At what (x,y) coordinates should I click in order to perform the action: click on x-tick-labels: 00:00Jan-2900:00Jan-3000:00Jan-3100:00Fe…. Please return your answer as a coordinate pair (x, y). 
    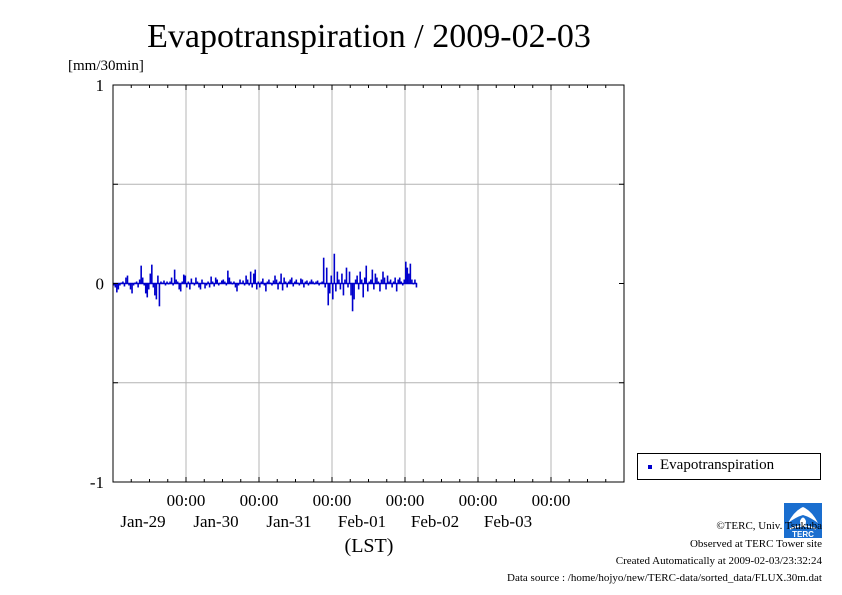
    Looking at the image, I should click on (345, 511).